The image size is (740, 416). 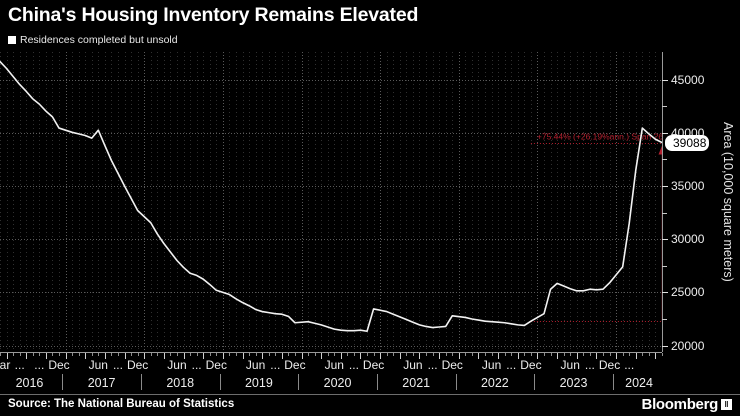 What do you see at coordinates (573, 383) in the screenshot?
I see `x-axis-year-label: 2023` at bounding box center [573, 383].